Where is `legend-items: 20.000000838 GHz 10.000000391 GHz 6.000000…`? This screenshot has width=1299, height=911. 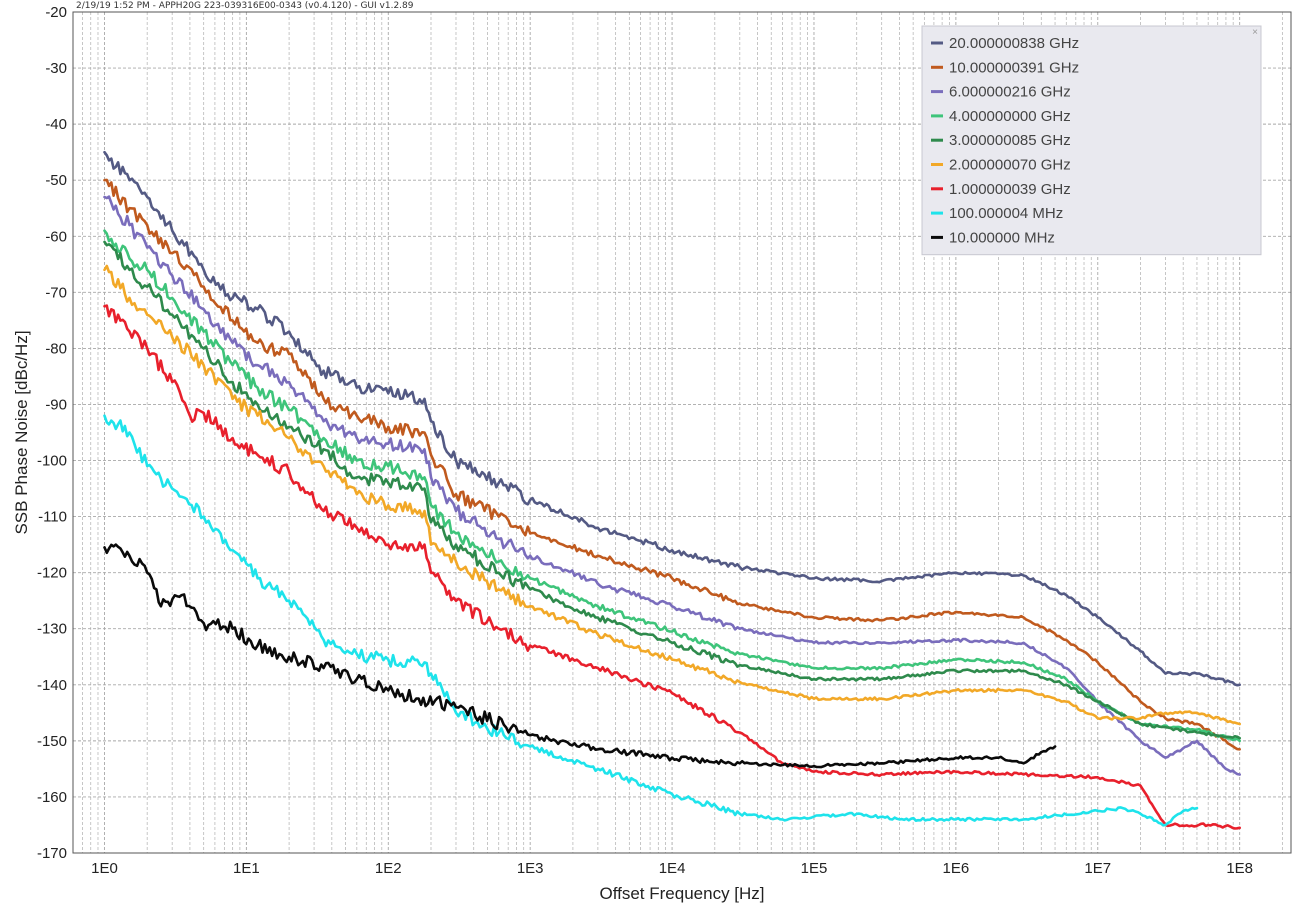 legend-items: 20.000000838 GHz 10.000000391 GHz 6.000000… is located at coordinates (1005, 140).